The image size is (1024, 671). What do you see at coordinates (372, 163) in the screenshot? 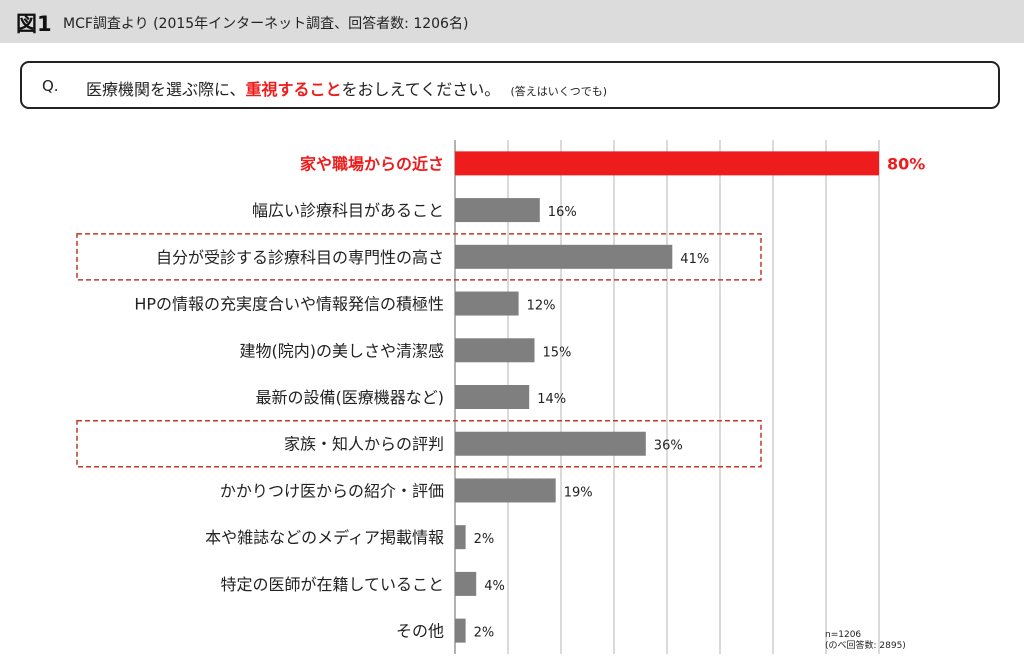
I see `category-label: 家や職場からの近さ` at bounding box center [372, 163].